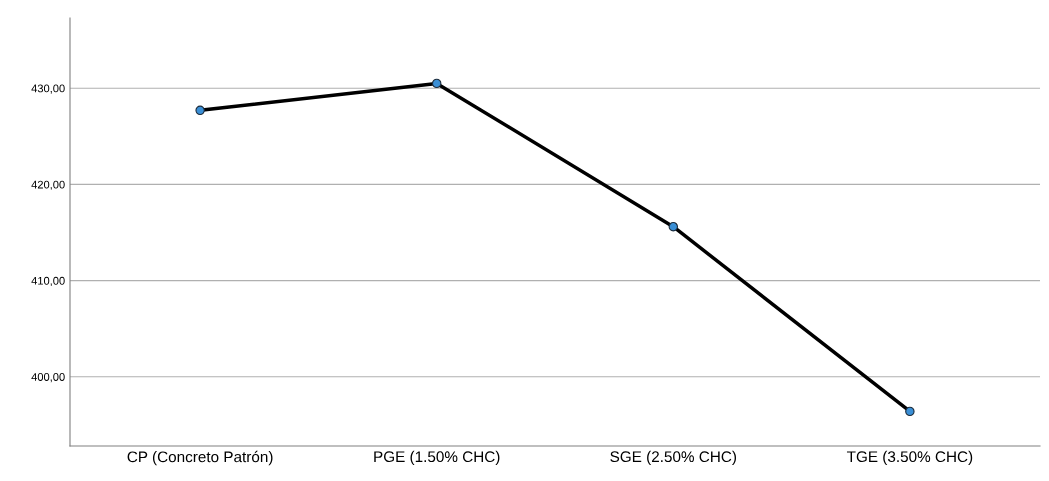 The image size is (1049, 481). Describe the element at coordinates (673, 458) in the screenshot. I see `x-tick-label: SGE (2.50% CHC)` at that location.